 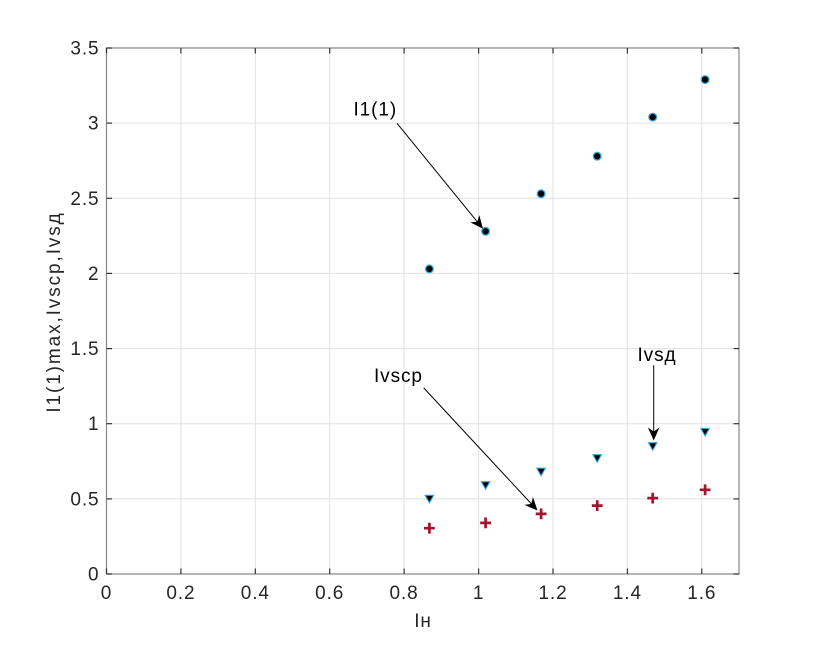 What do you see at coordinates (657, 355) in the screenshot?
I see `svg-text: Ivsд` at bounding box center [657, 355].